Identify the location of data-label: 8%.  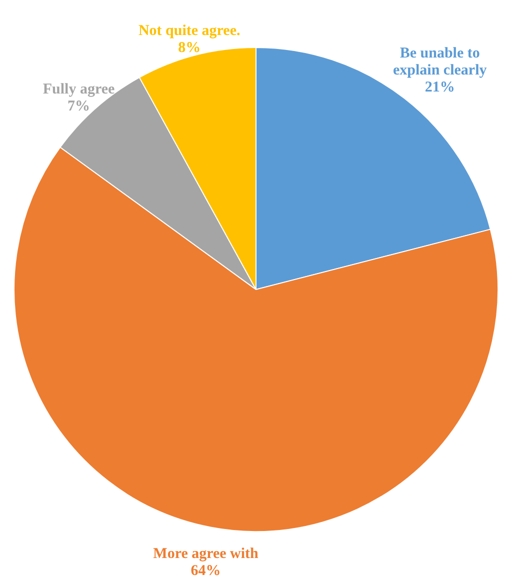
(189, 48).